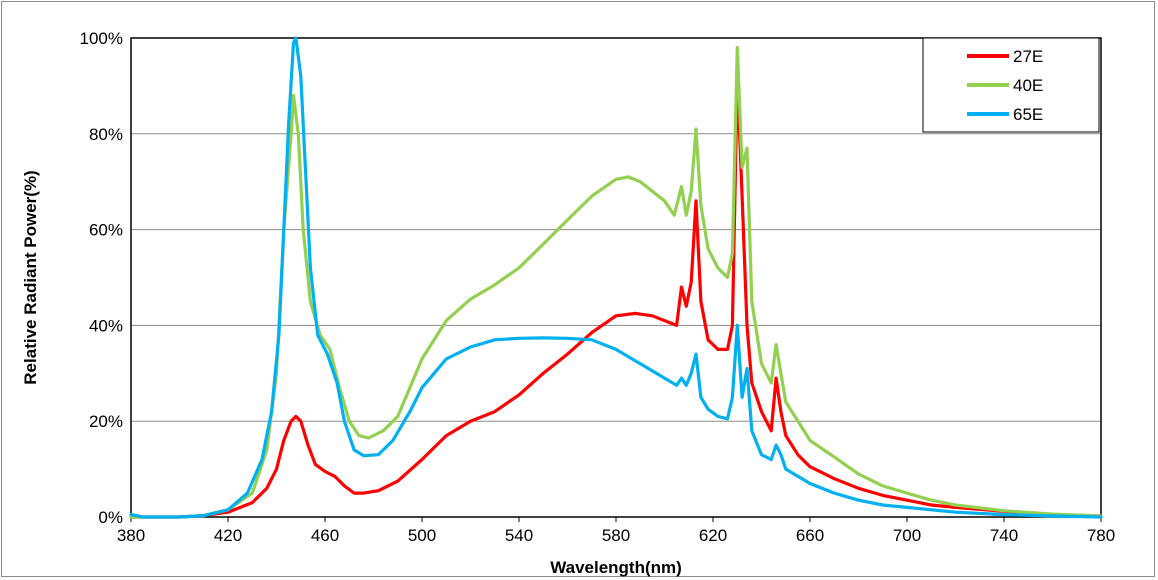  What do you see at coordinates (713, 535) in the screenshot?
I see `x-tick-label: 620` at bounding box center [713, 535].